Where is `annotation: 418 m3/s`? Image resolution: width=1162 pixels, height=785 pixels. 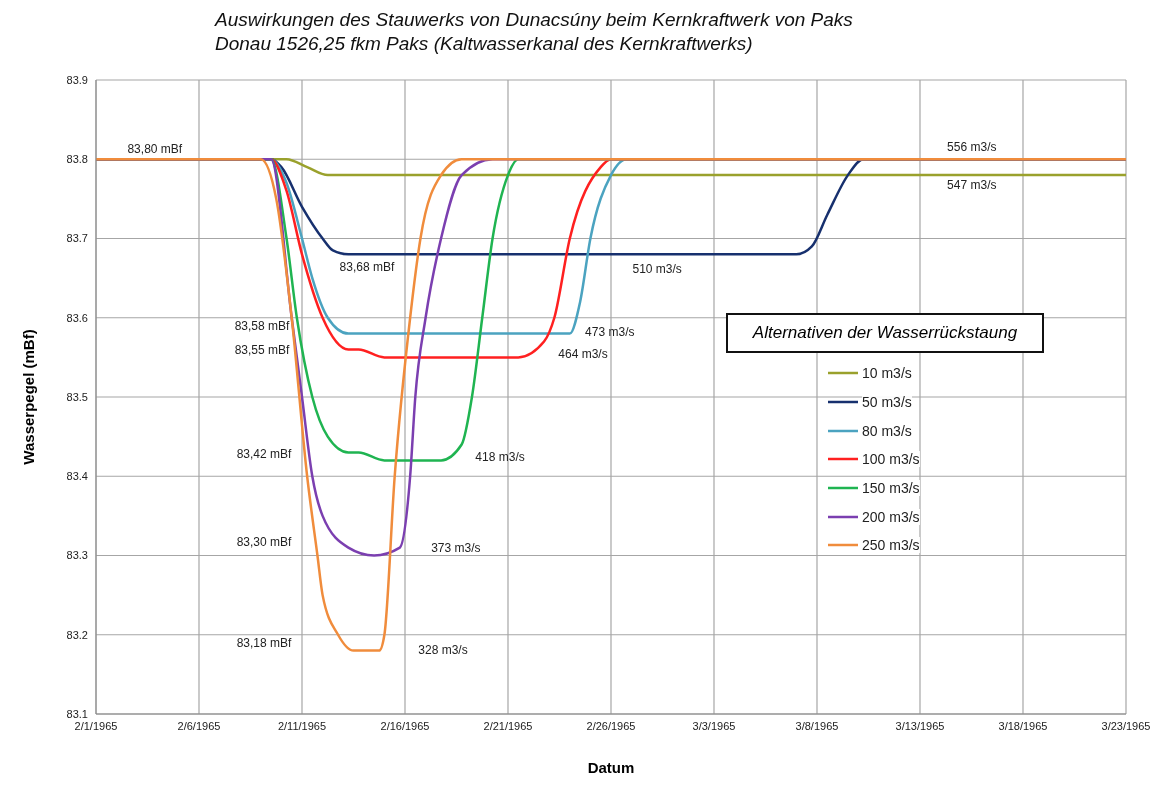 annotation: 418 m3/s is located at coordinates (500, 457).